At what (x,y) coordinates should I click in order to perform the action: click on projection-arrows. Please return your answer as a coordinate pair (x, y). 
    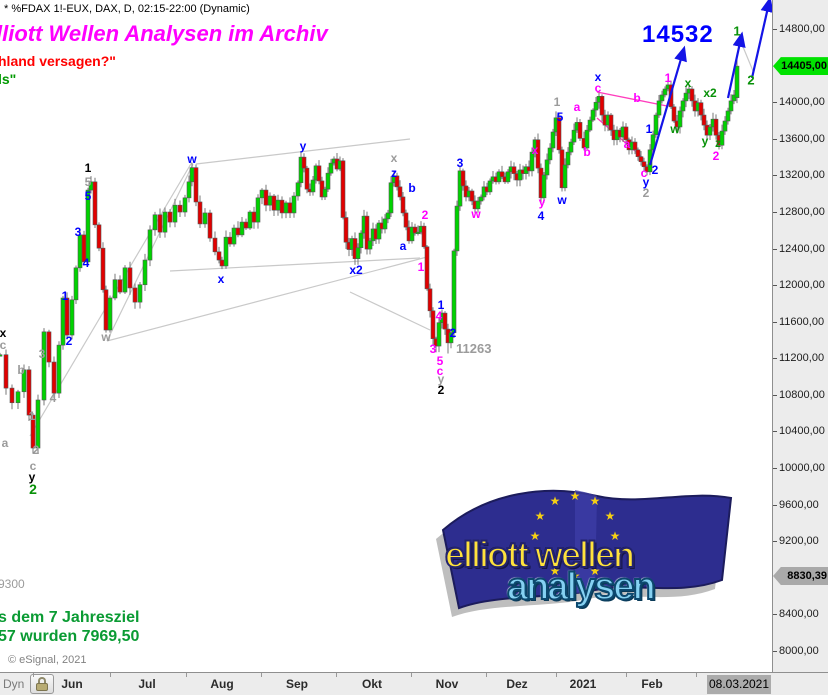
    Looking at the image, I should click on (710, 83).